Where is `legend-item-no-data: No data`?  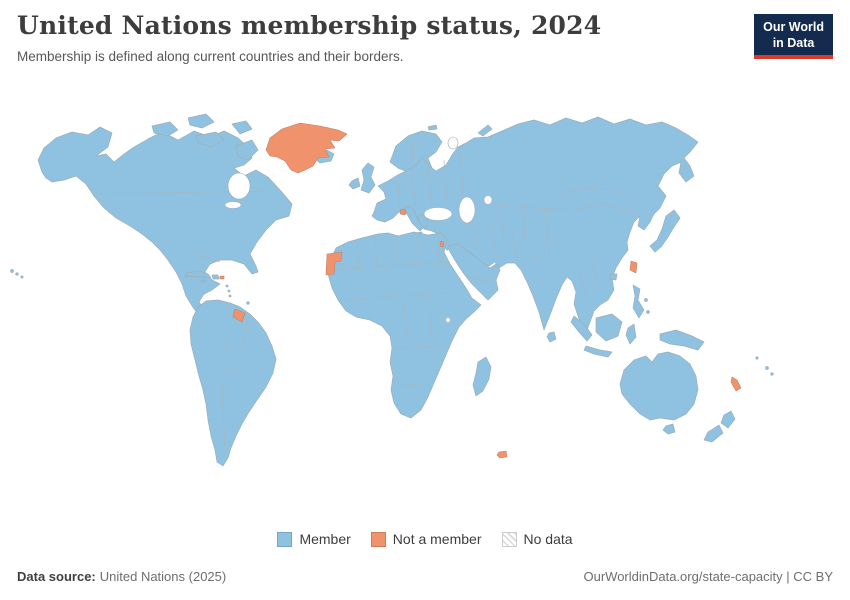 legend-item-no-data: No data is located at coordinates (537, 539).